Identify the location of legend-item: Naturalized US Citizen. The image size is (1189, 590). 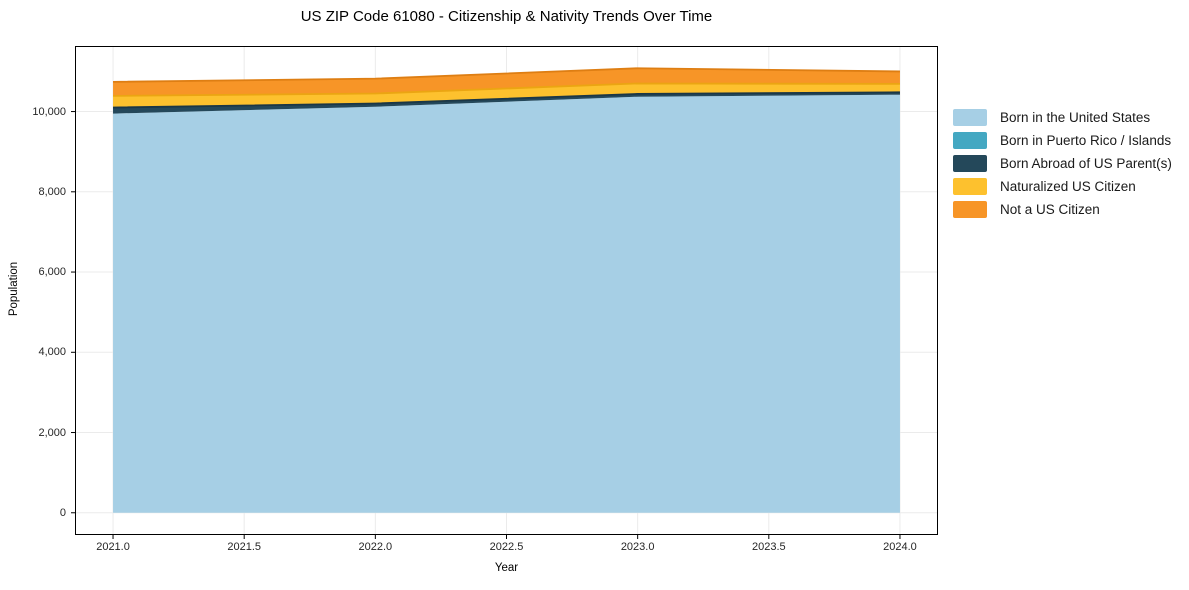
(1062, 186).